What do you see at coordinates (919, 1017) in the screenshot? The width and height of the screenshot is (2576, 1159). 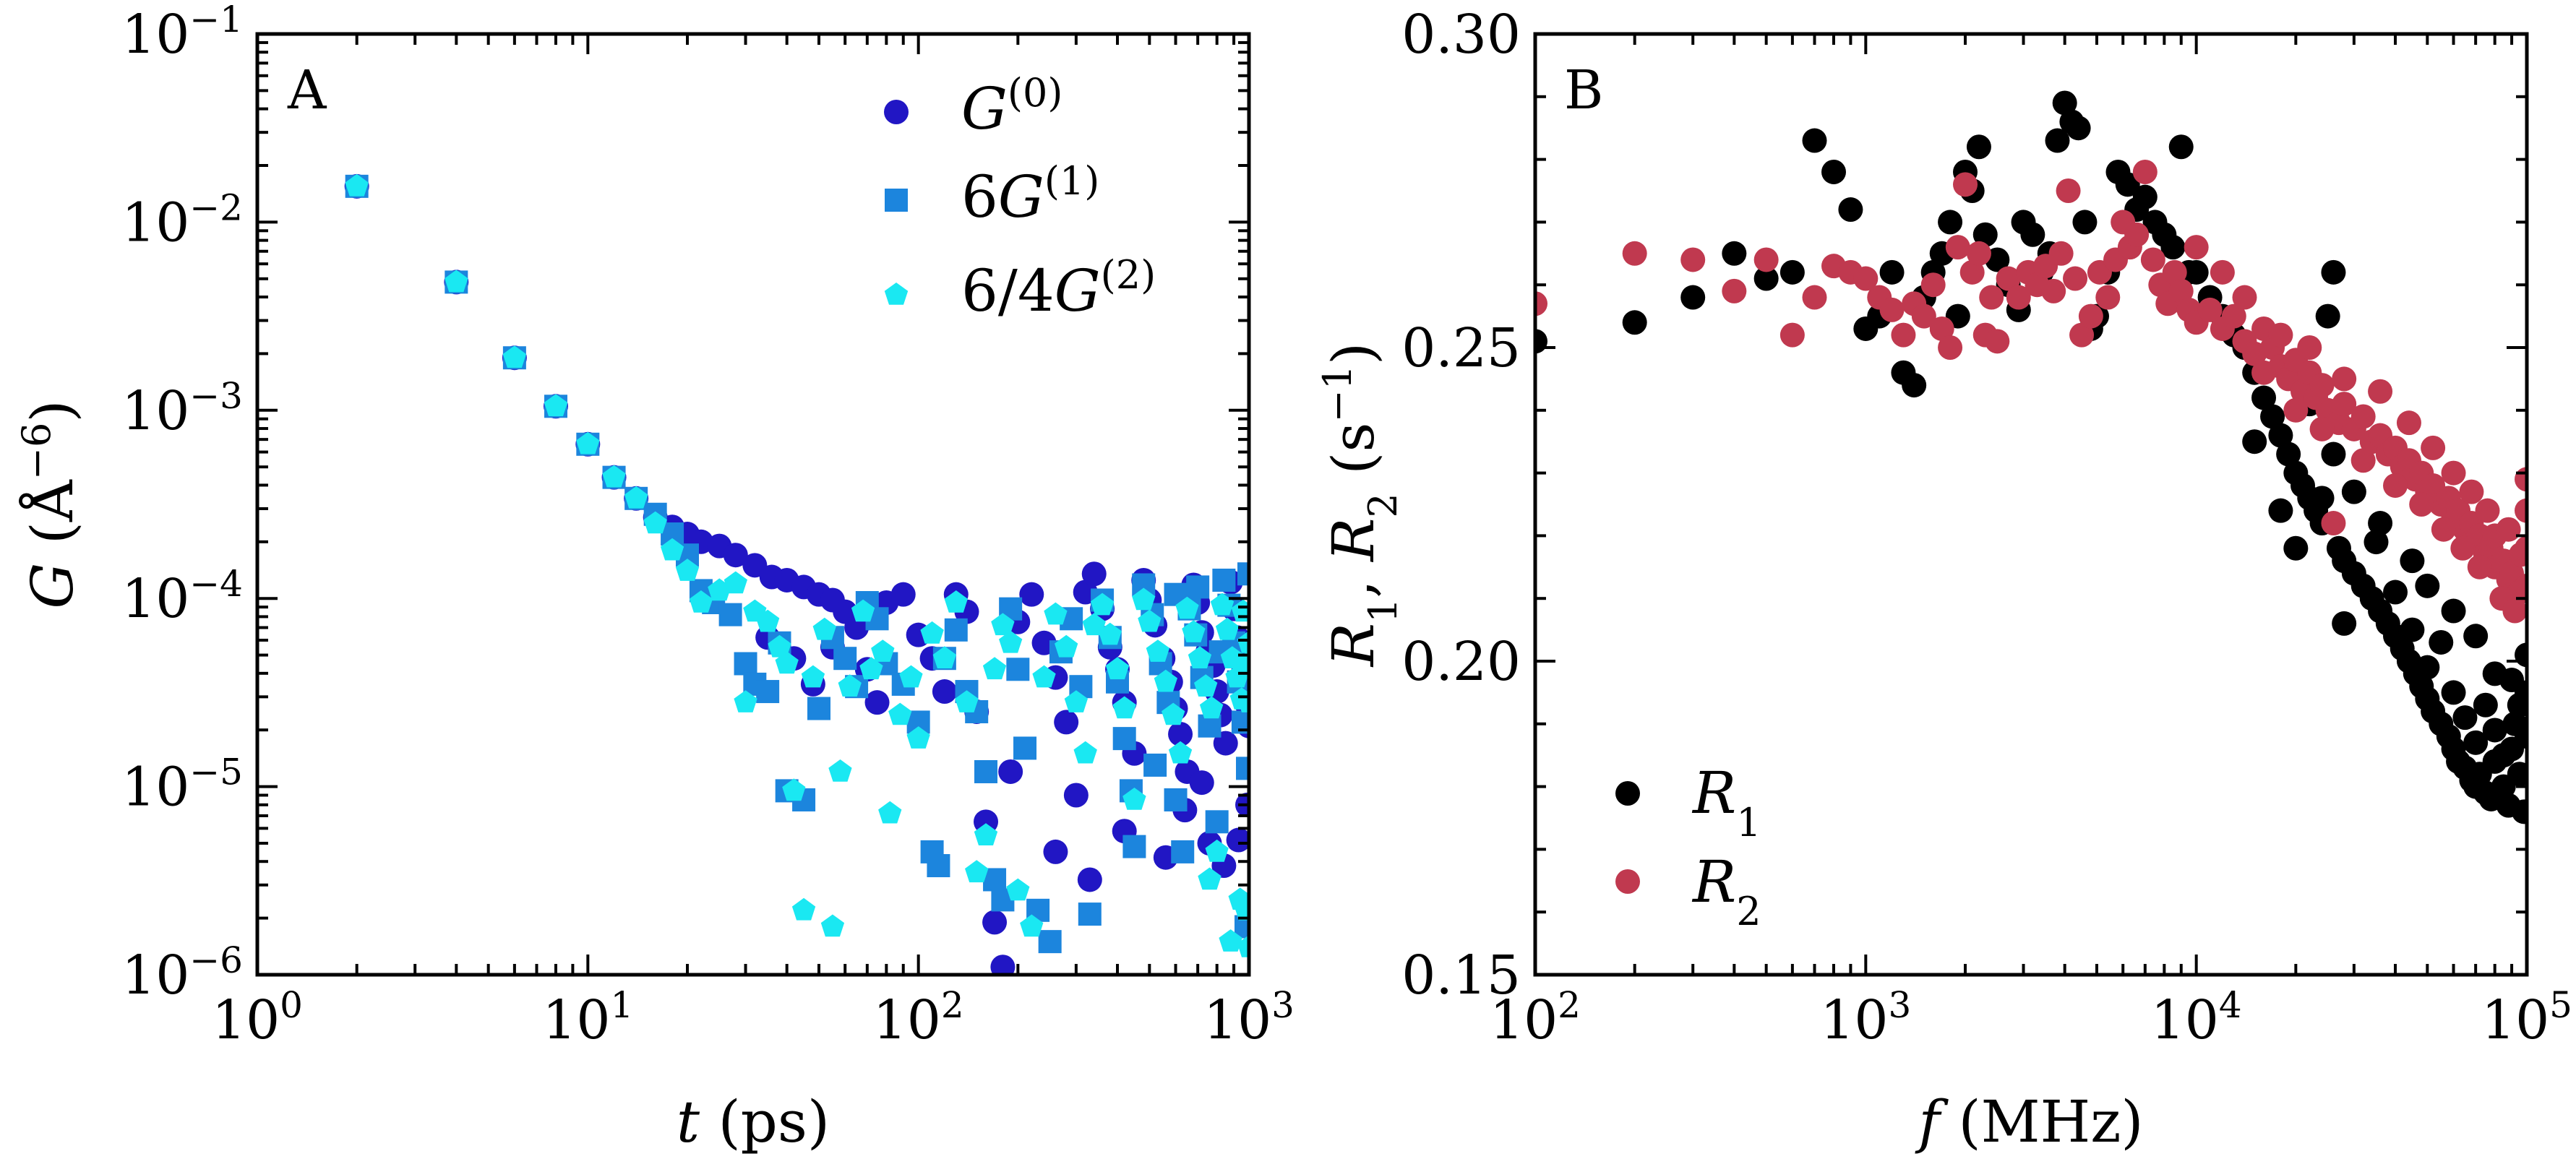 I see `x-tick-label: 10²` at bounding box center [919, 1017].